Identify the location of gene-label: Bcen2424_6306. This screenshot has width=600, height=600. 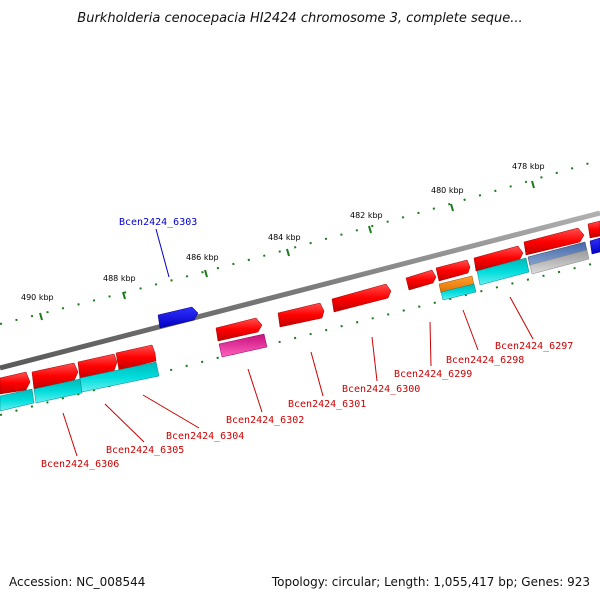
(80, 464).